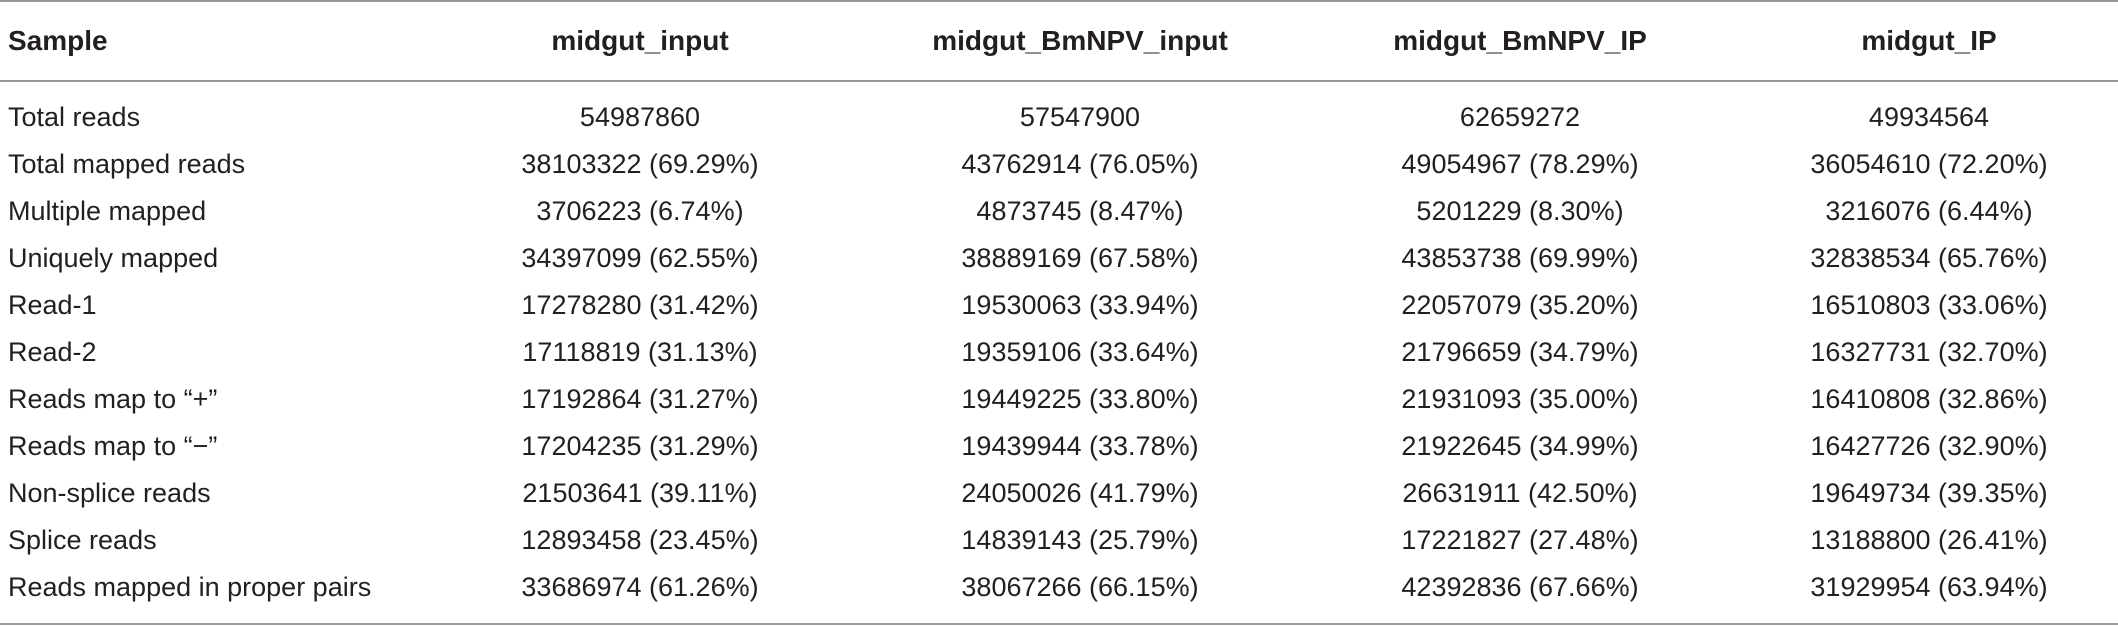 The width and height of the screenshot is (2118, 627). Describe the element at coordinates (1520, 352) in the screenshot. I see `table-cell: 21796659 (34.79%)` at that location.